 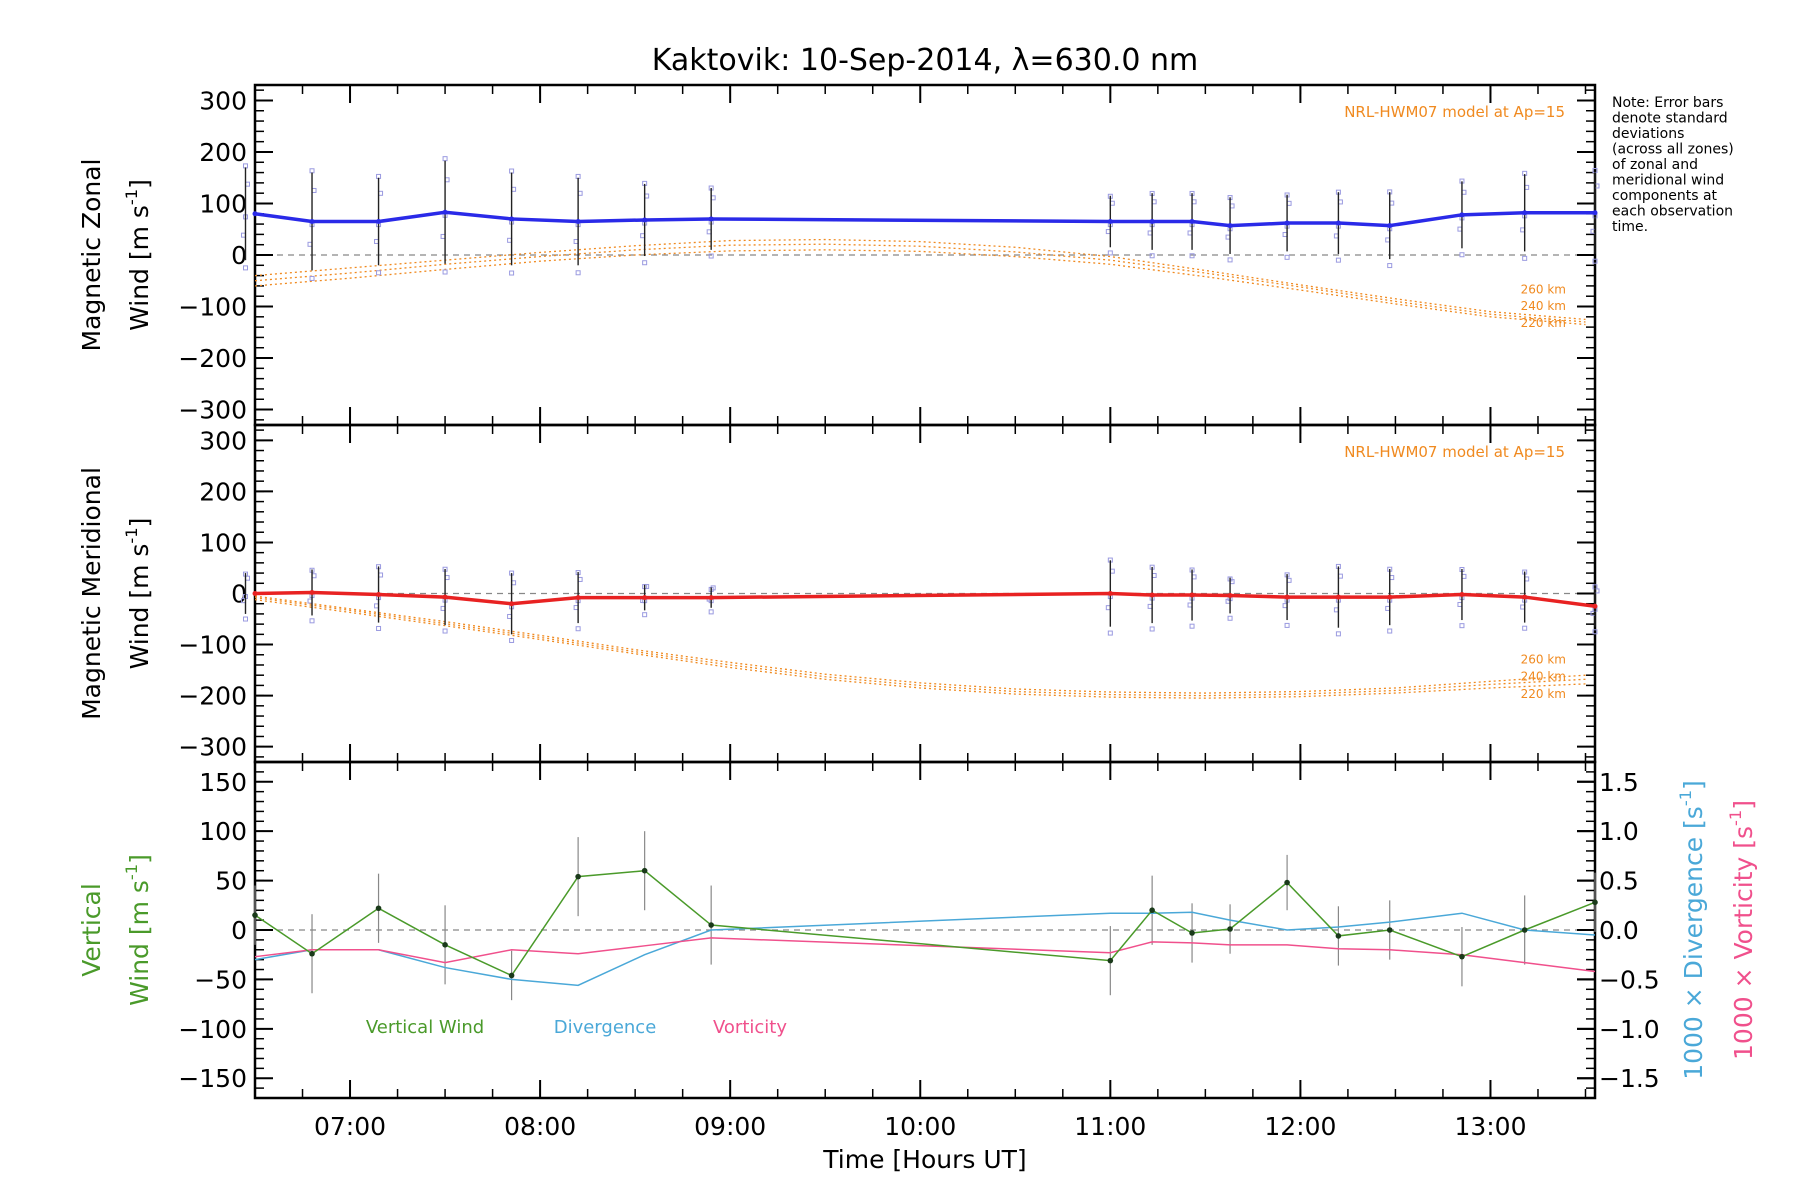 What do you see at coordinates (1619, 782) in the screenshot?
I see `right-y-tick-label: 1.5` at bounding box center [1619, 782].